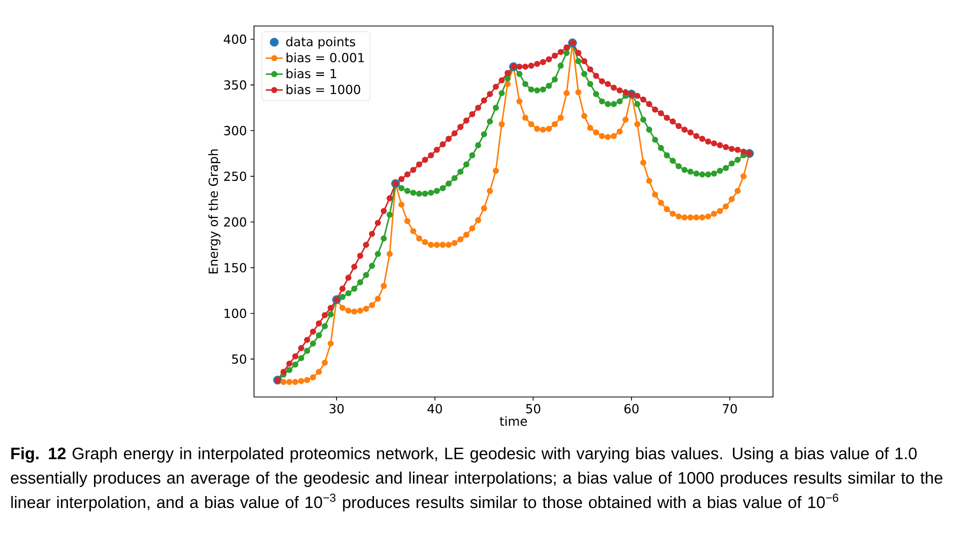 The width and height of the screenshot is (954, 559). Describe the element at coordinates (513, 421) in the screenshot. I see `x-axis-title: time` at that location.